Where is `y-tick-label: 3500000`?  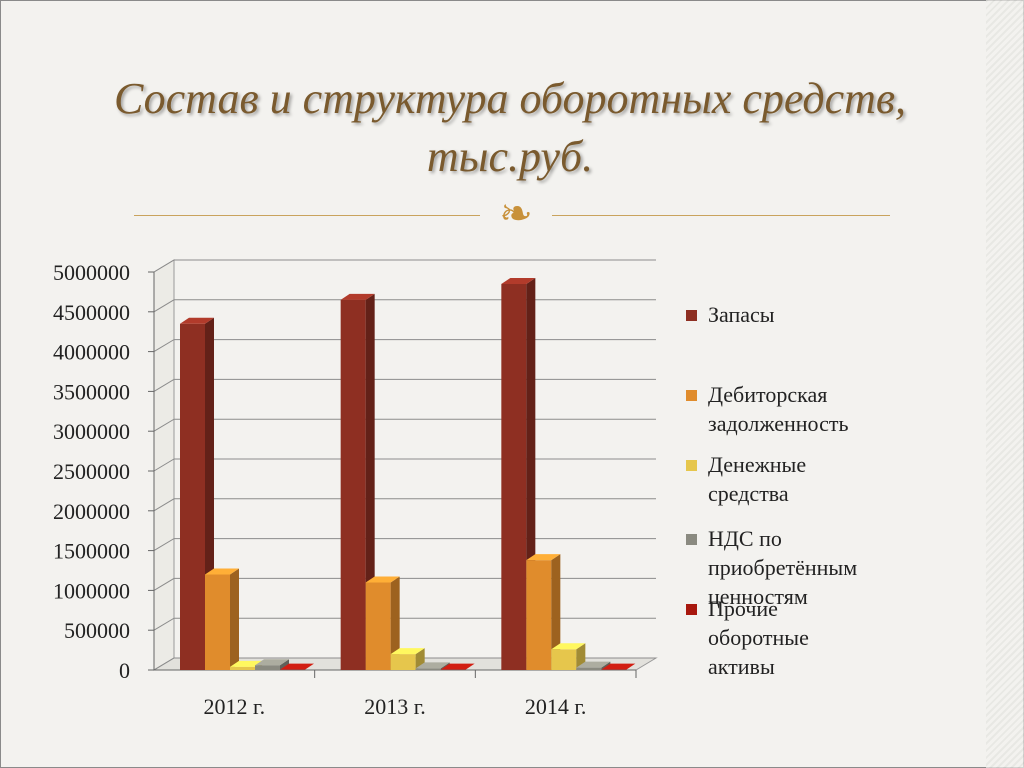
y-tick-label: 3500000 is located at coordinates (91, 391).